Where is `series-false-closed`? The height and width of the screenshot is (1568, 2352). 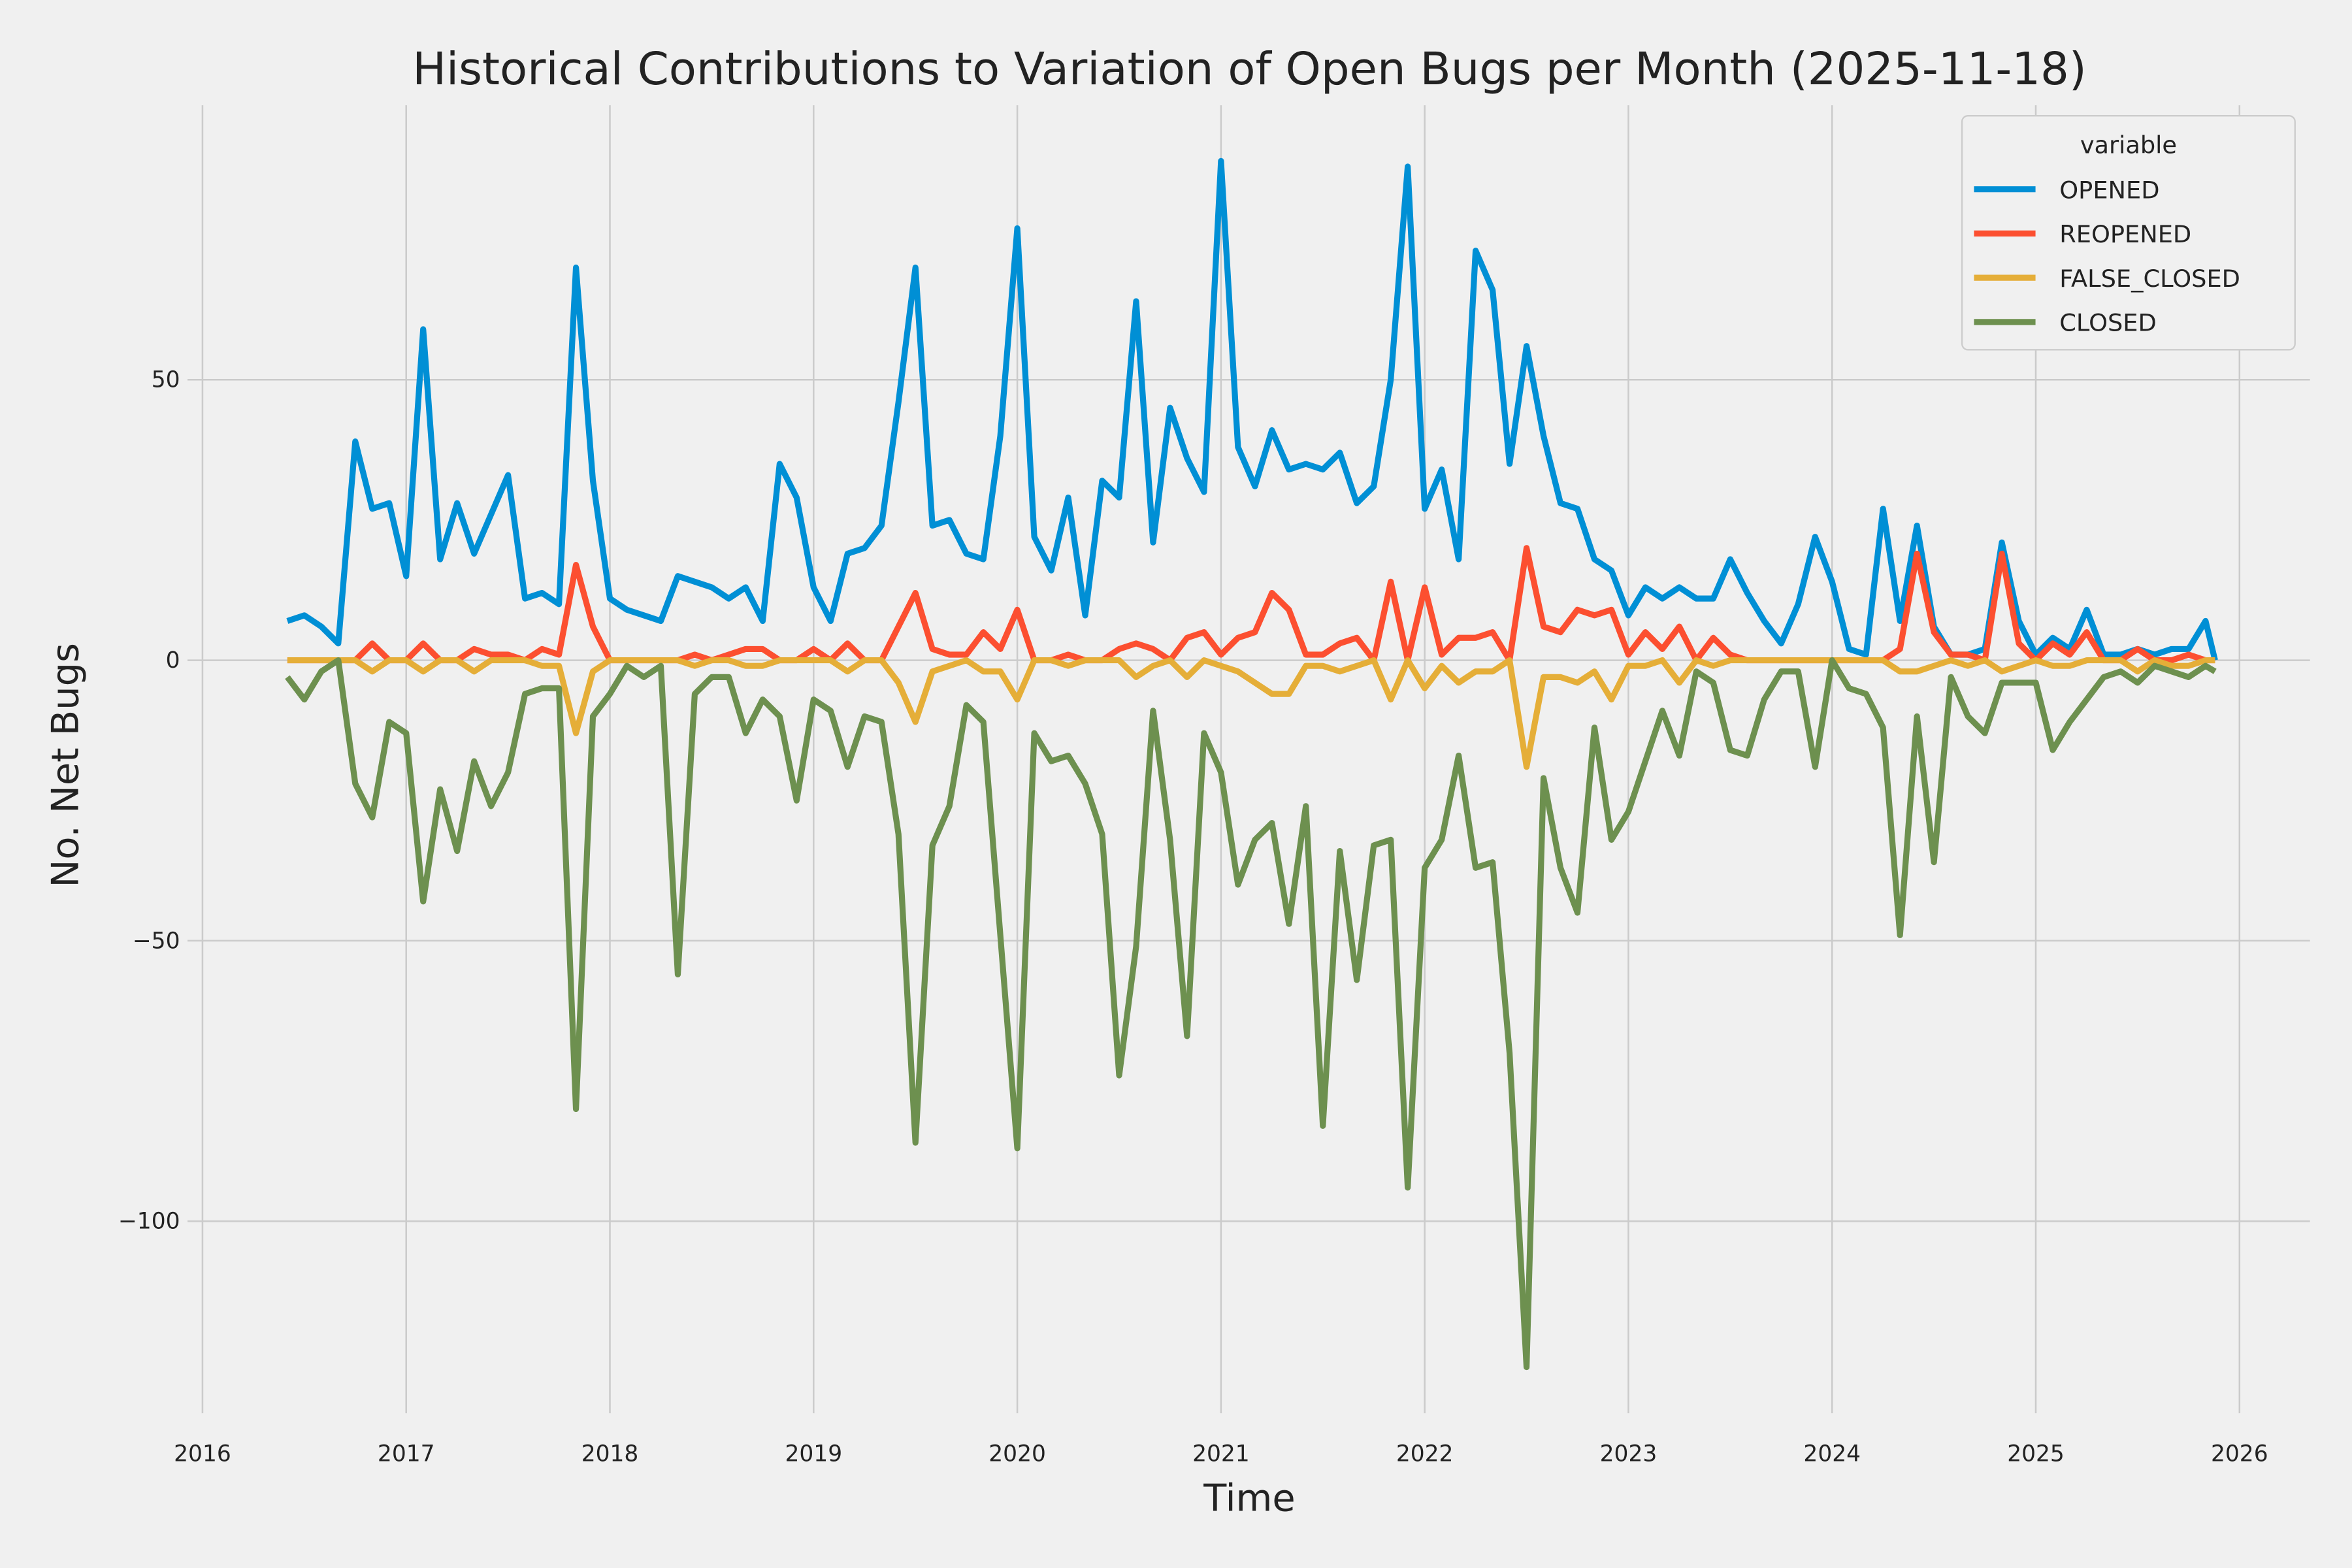
series-false-closed is located at coordinates (1251, 713).